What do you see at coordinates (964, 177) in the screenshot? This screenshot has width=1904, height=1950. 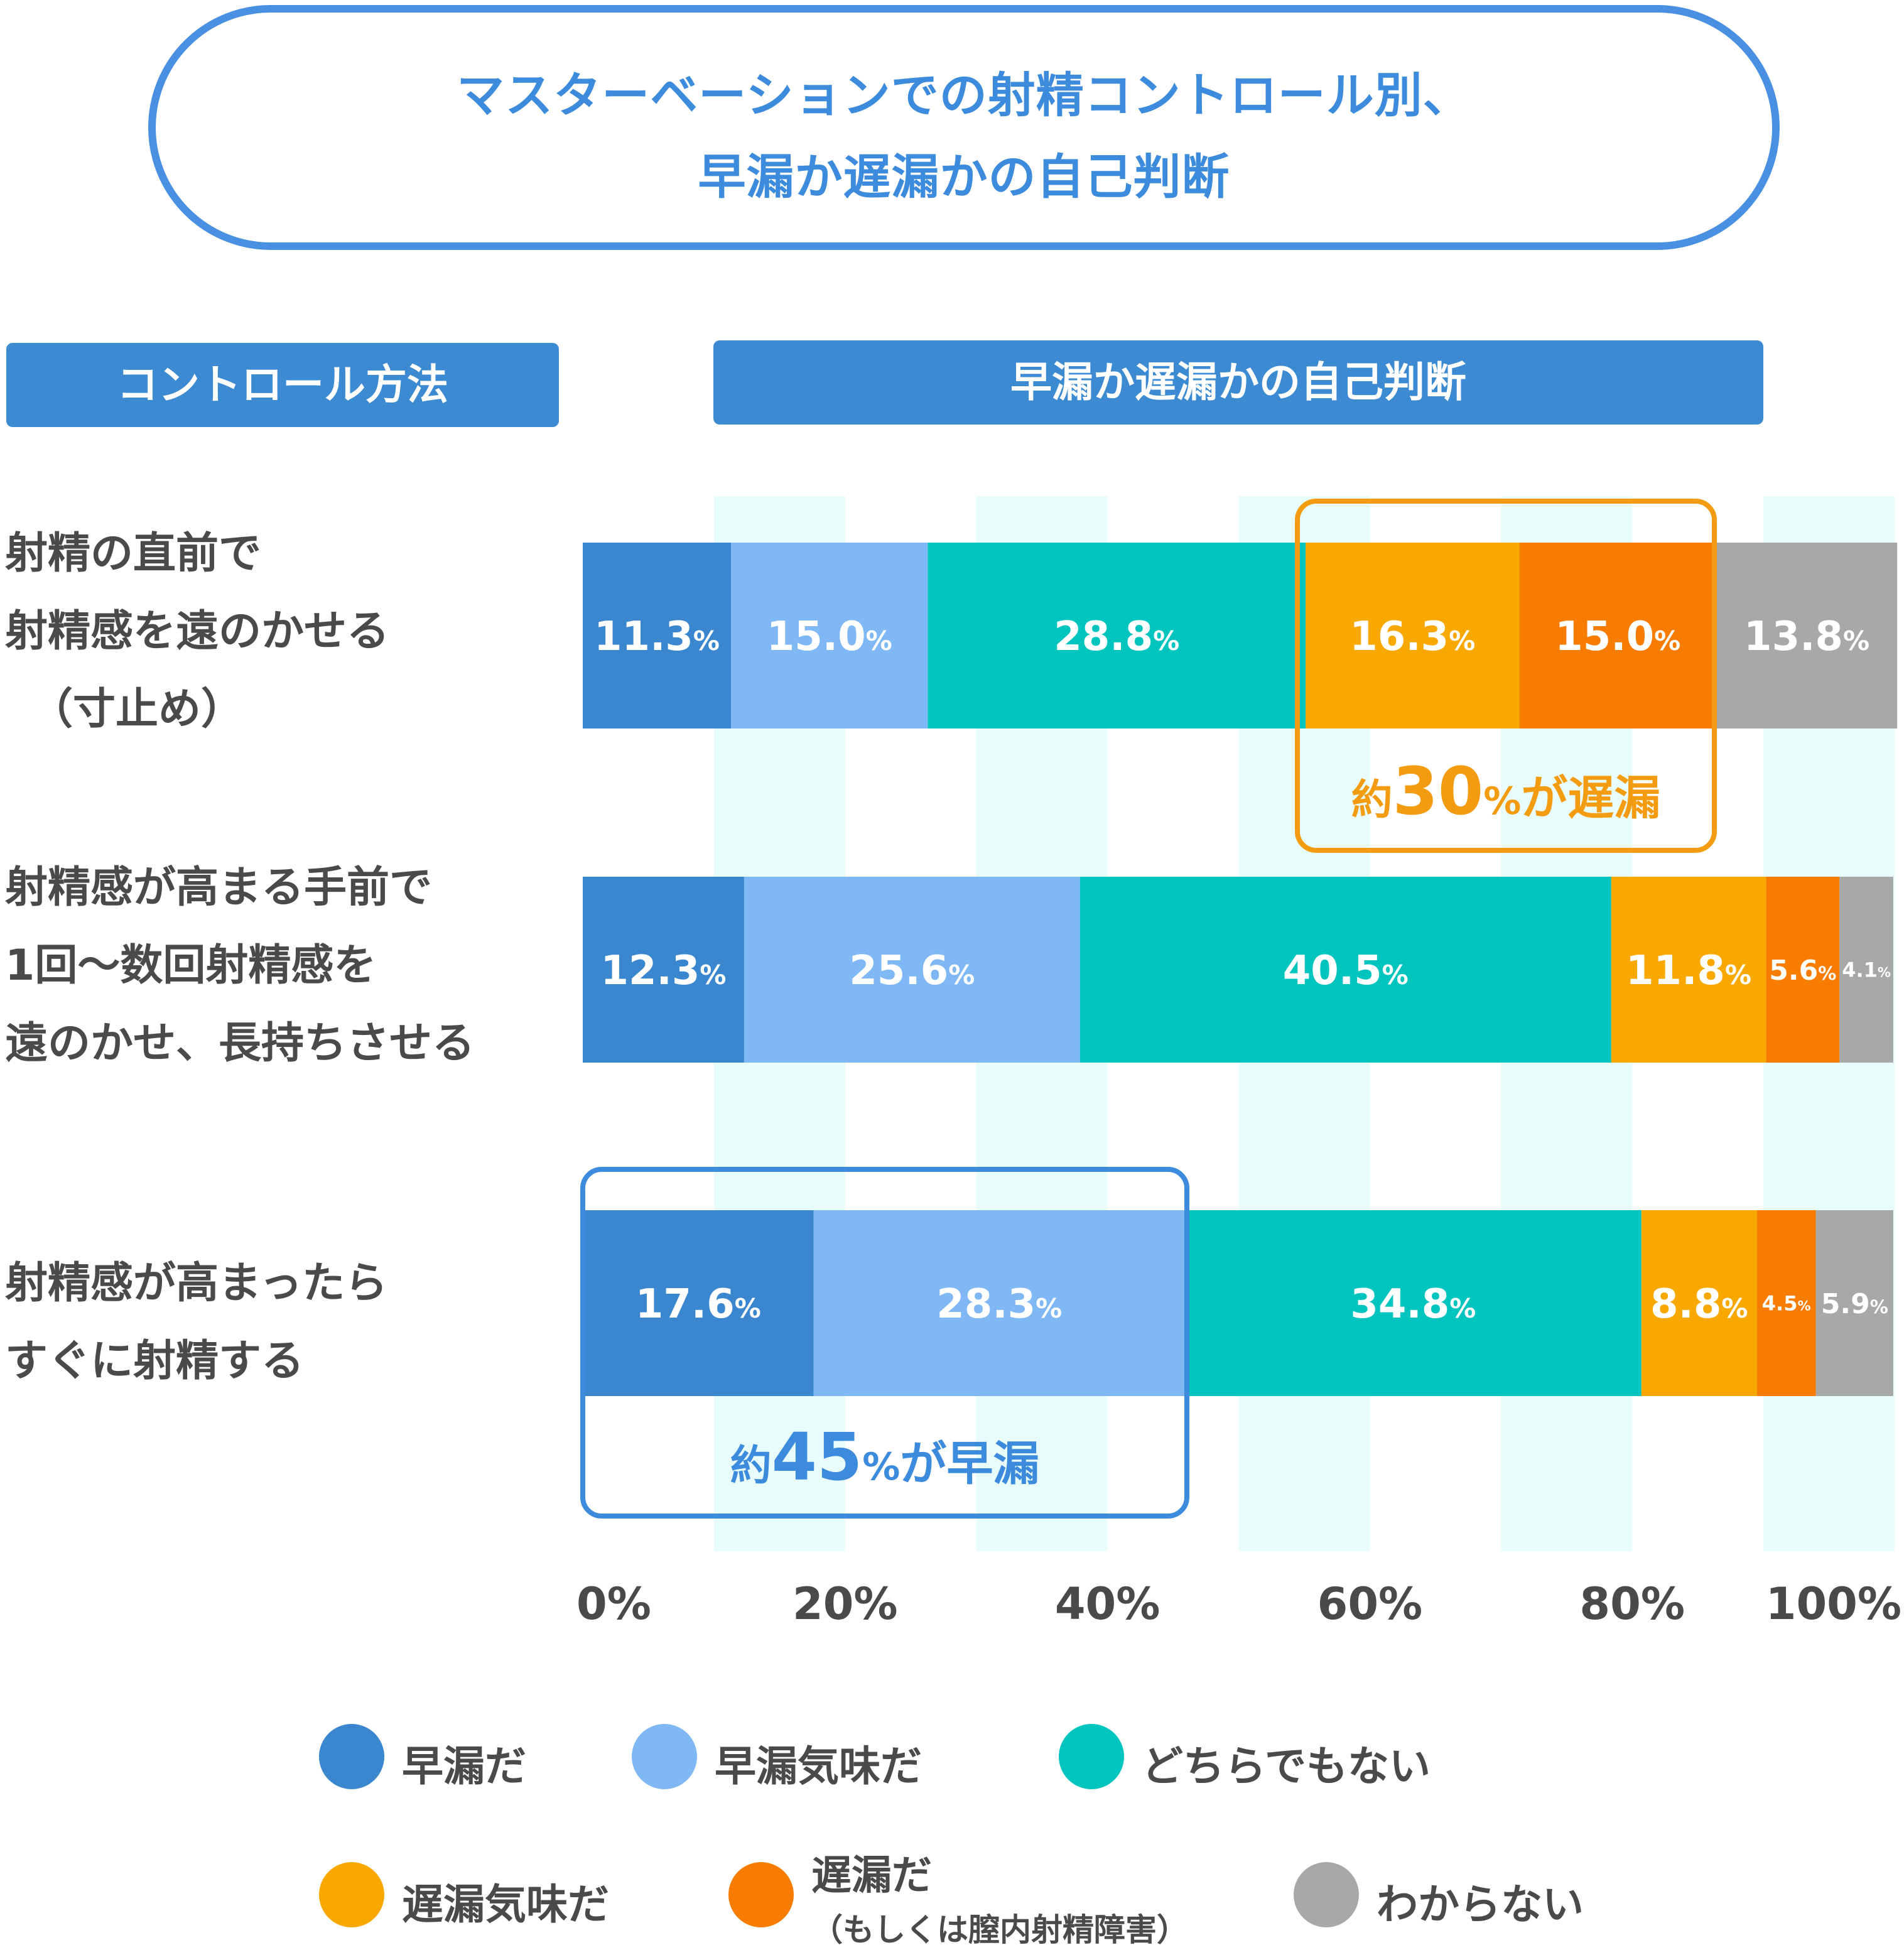 I see `chart-title-line-2: 早漏か遅漏かの自己判断` at bounding box center [964, 177].